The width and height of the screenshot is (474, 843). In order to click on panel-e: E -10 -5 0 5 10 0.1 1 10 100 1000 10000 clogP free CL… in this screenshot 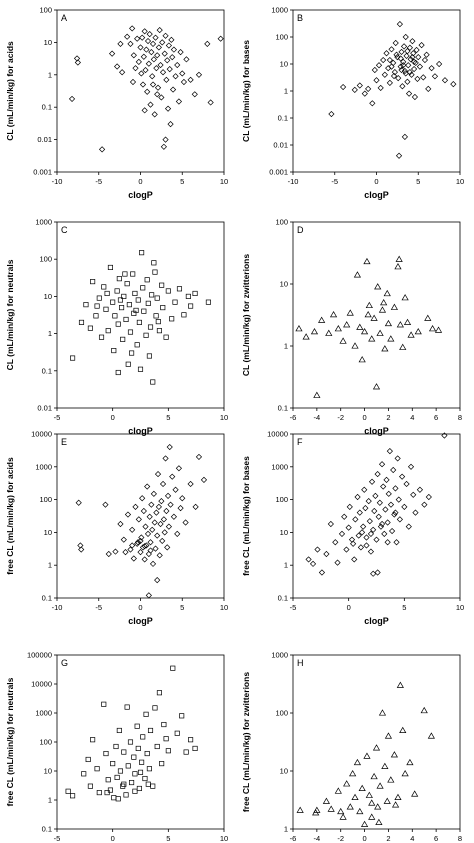, I will do `click(116, 528)`.